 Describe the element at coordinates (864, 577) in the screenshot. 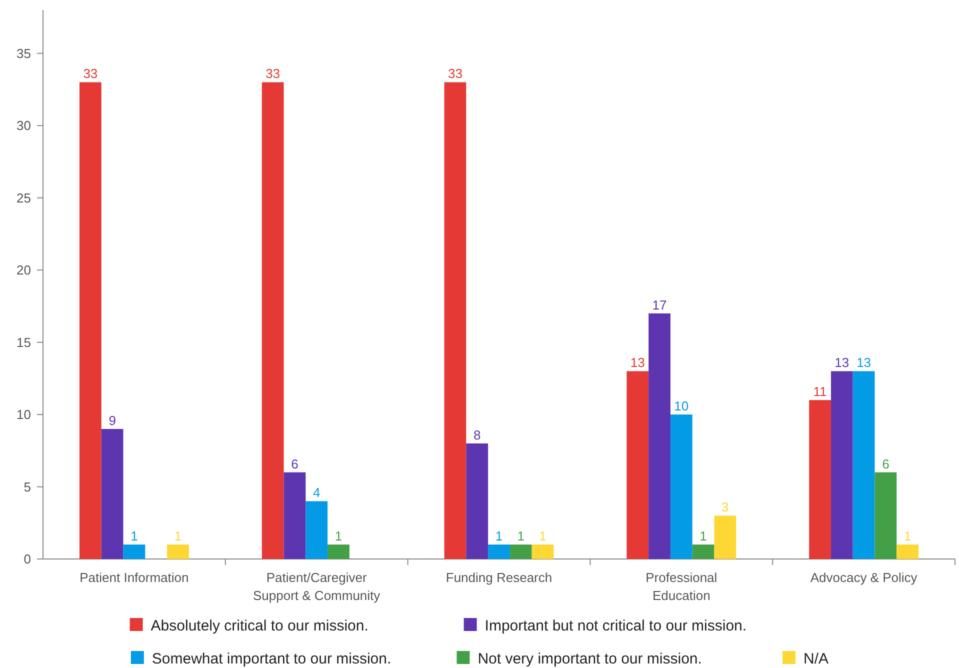

I see `x-tick-label: Advocacy & Policy` at that location.